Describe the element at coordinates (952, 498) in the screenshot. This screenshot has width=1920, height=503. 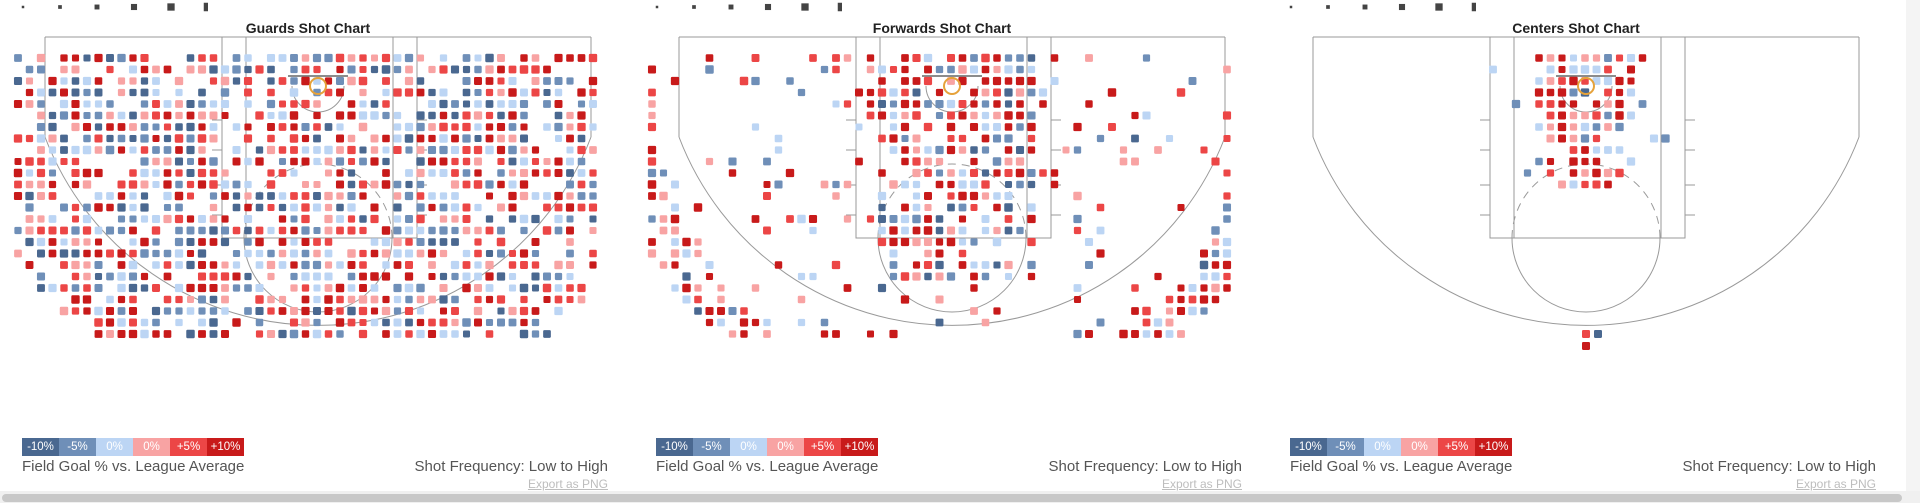
I see `horizontal-scrollbar-thumb` at that location.